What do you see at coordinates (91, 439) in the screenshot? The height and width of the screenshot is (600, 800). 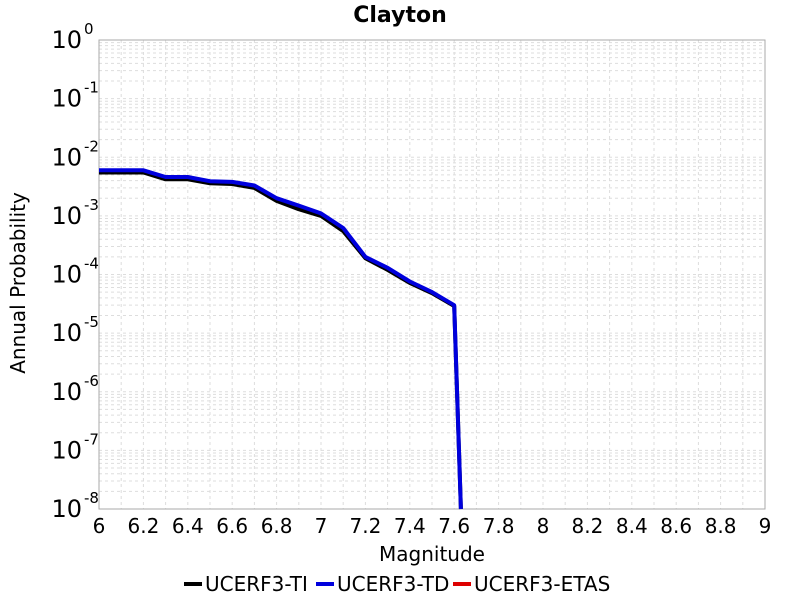 I see `y-tick-exponent: -7` at bounding box center [91, 439].